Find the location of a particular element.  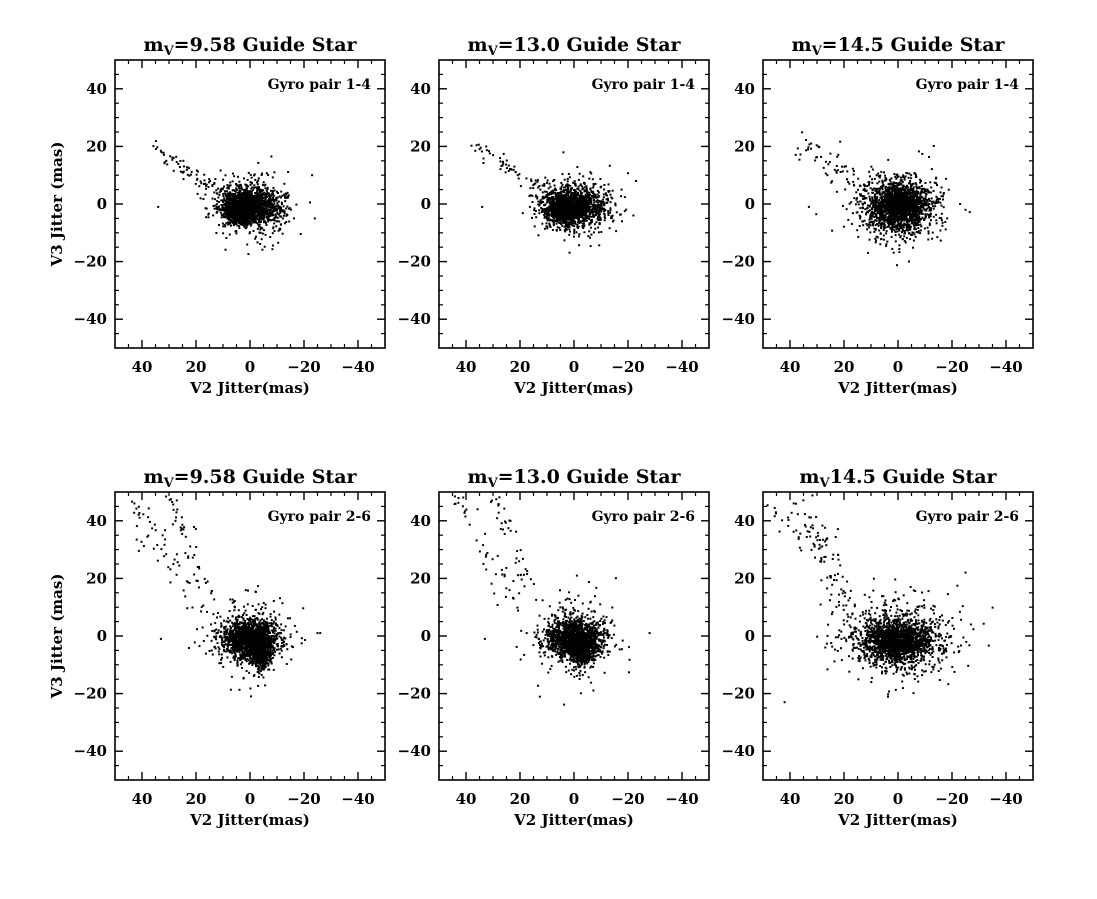

title-suffix: =9.58 Guide Star is located at coordinates (266, 45).